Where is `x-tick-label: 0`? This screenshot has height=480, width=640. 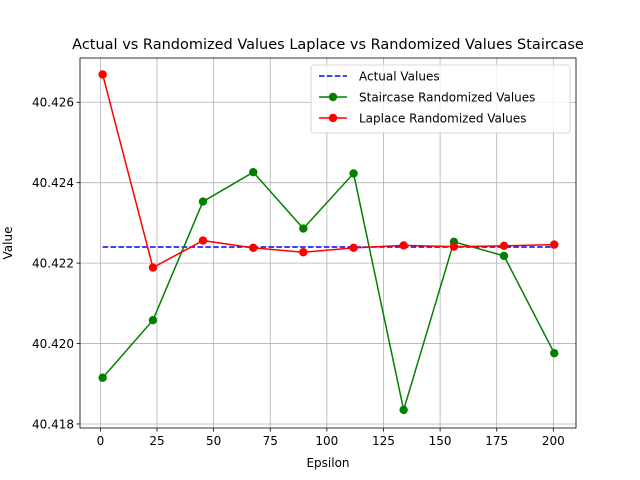
x-tick-label: 0 is located at coordinates (101, 441).